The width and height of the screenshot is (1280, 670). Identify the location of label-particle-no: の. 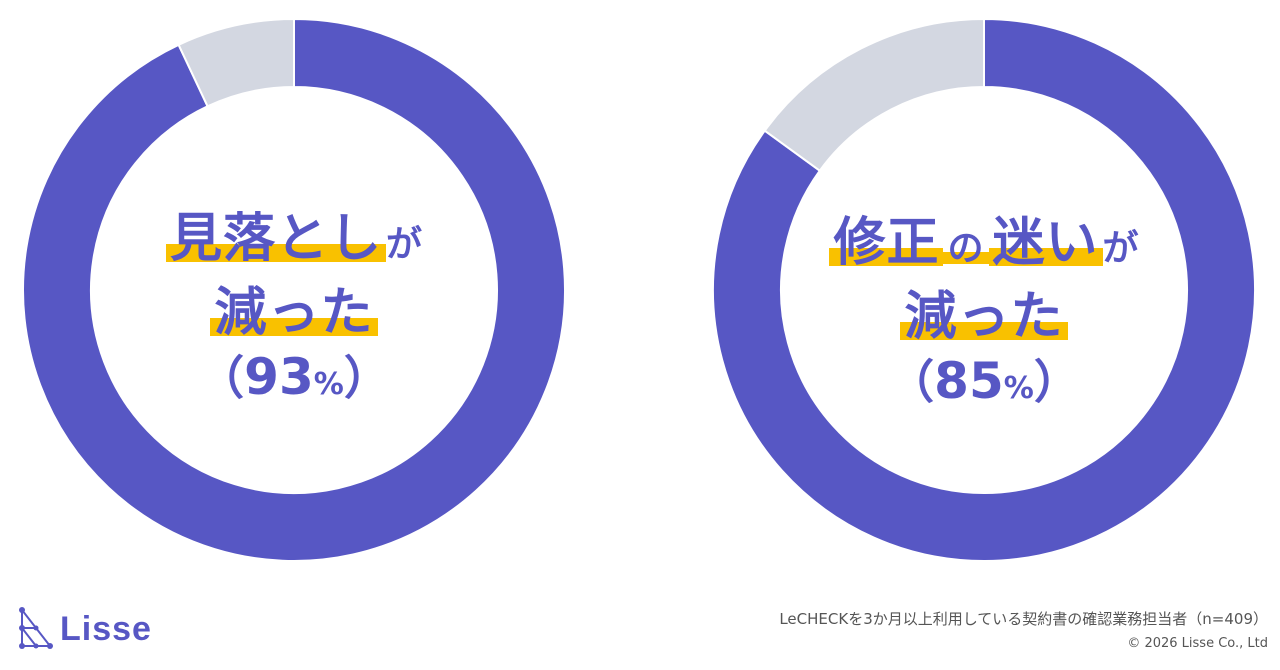
(966, 248).